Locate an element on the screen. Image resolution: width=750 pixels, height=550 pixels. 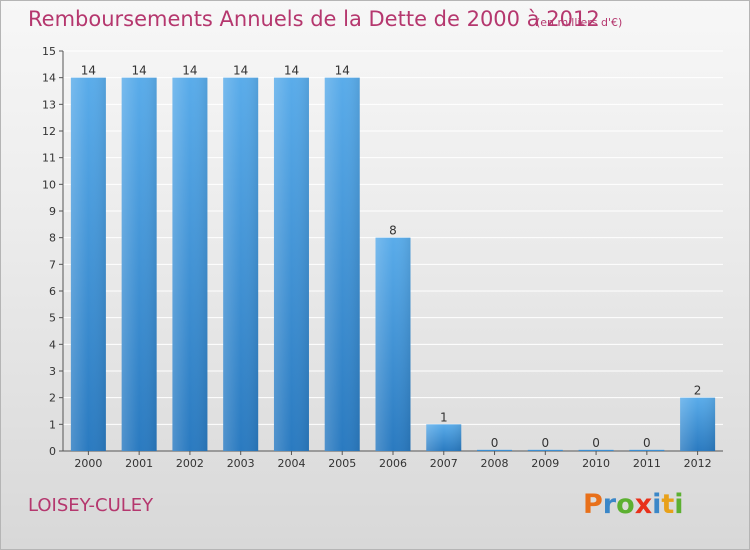
y-tick-label: 14 is located at coordinates (49, 78).